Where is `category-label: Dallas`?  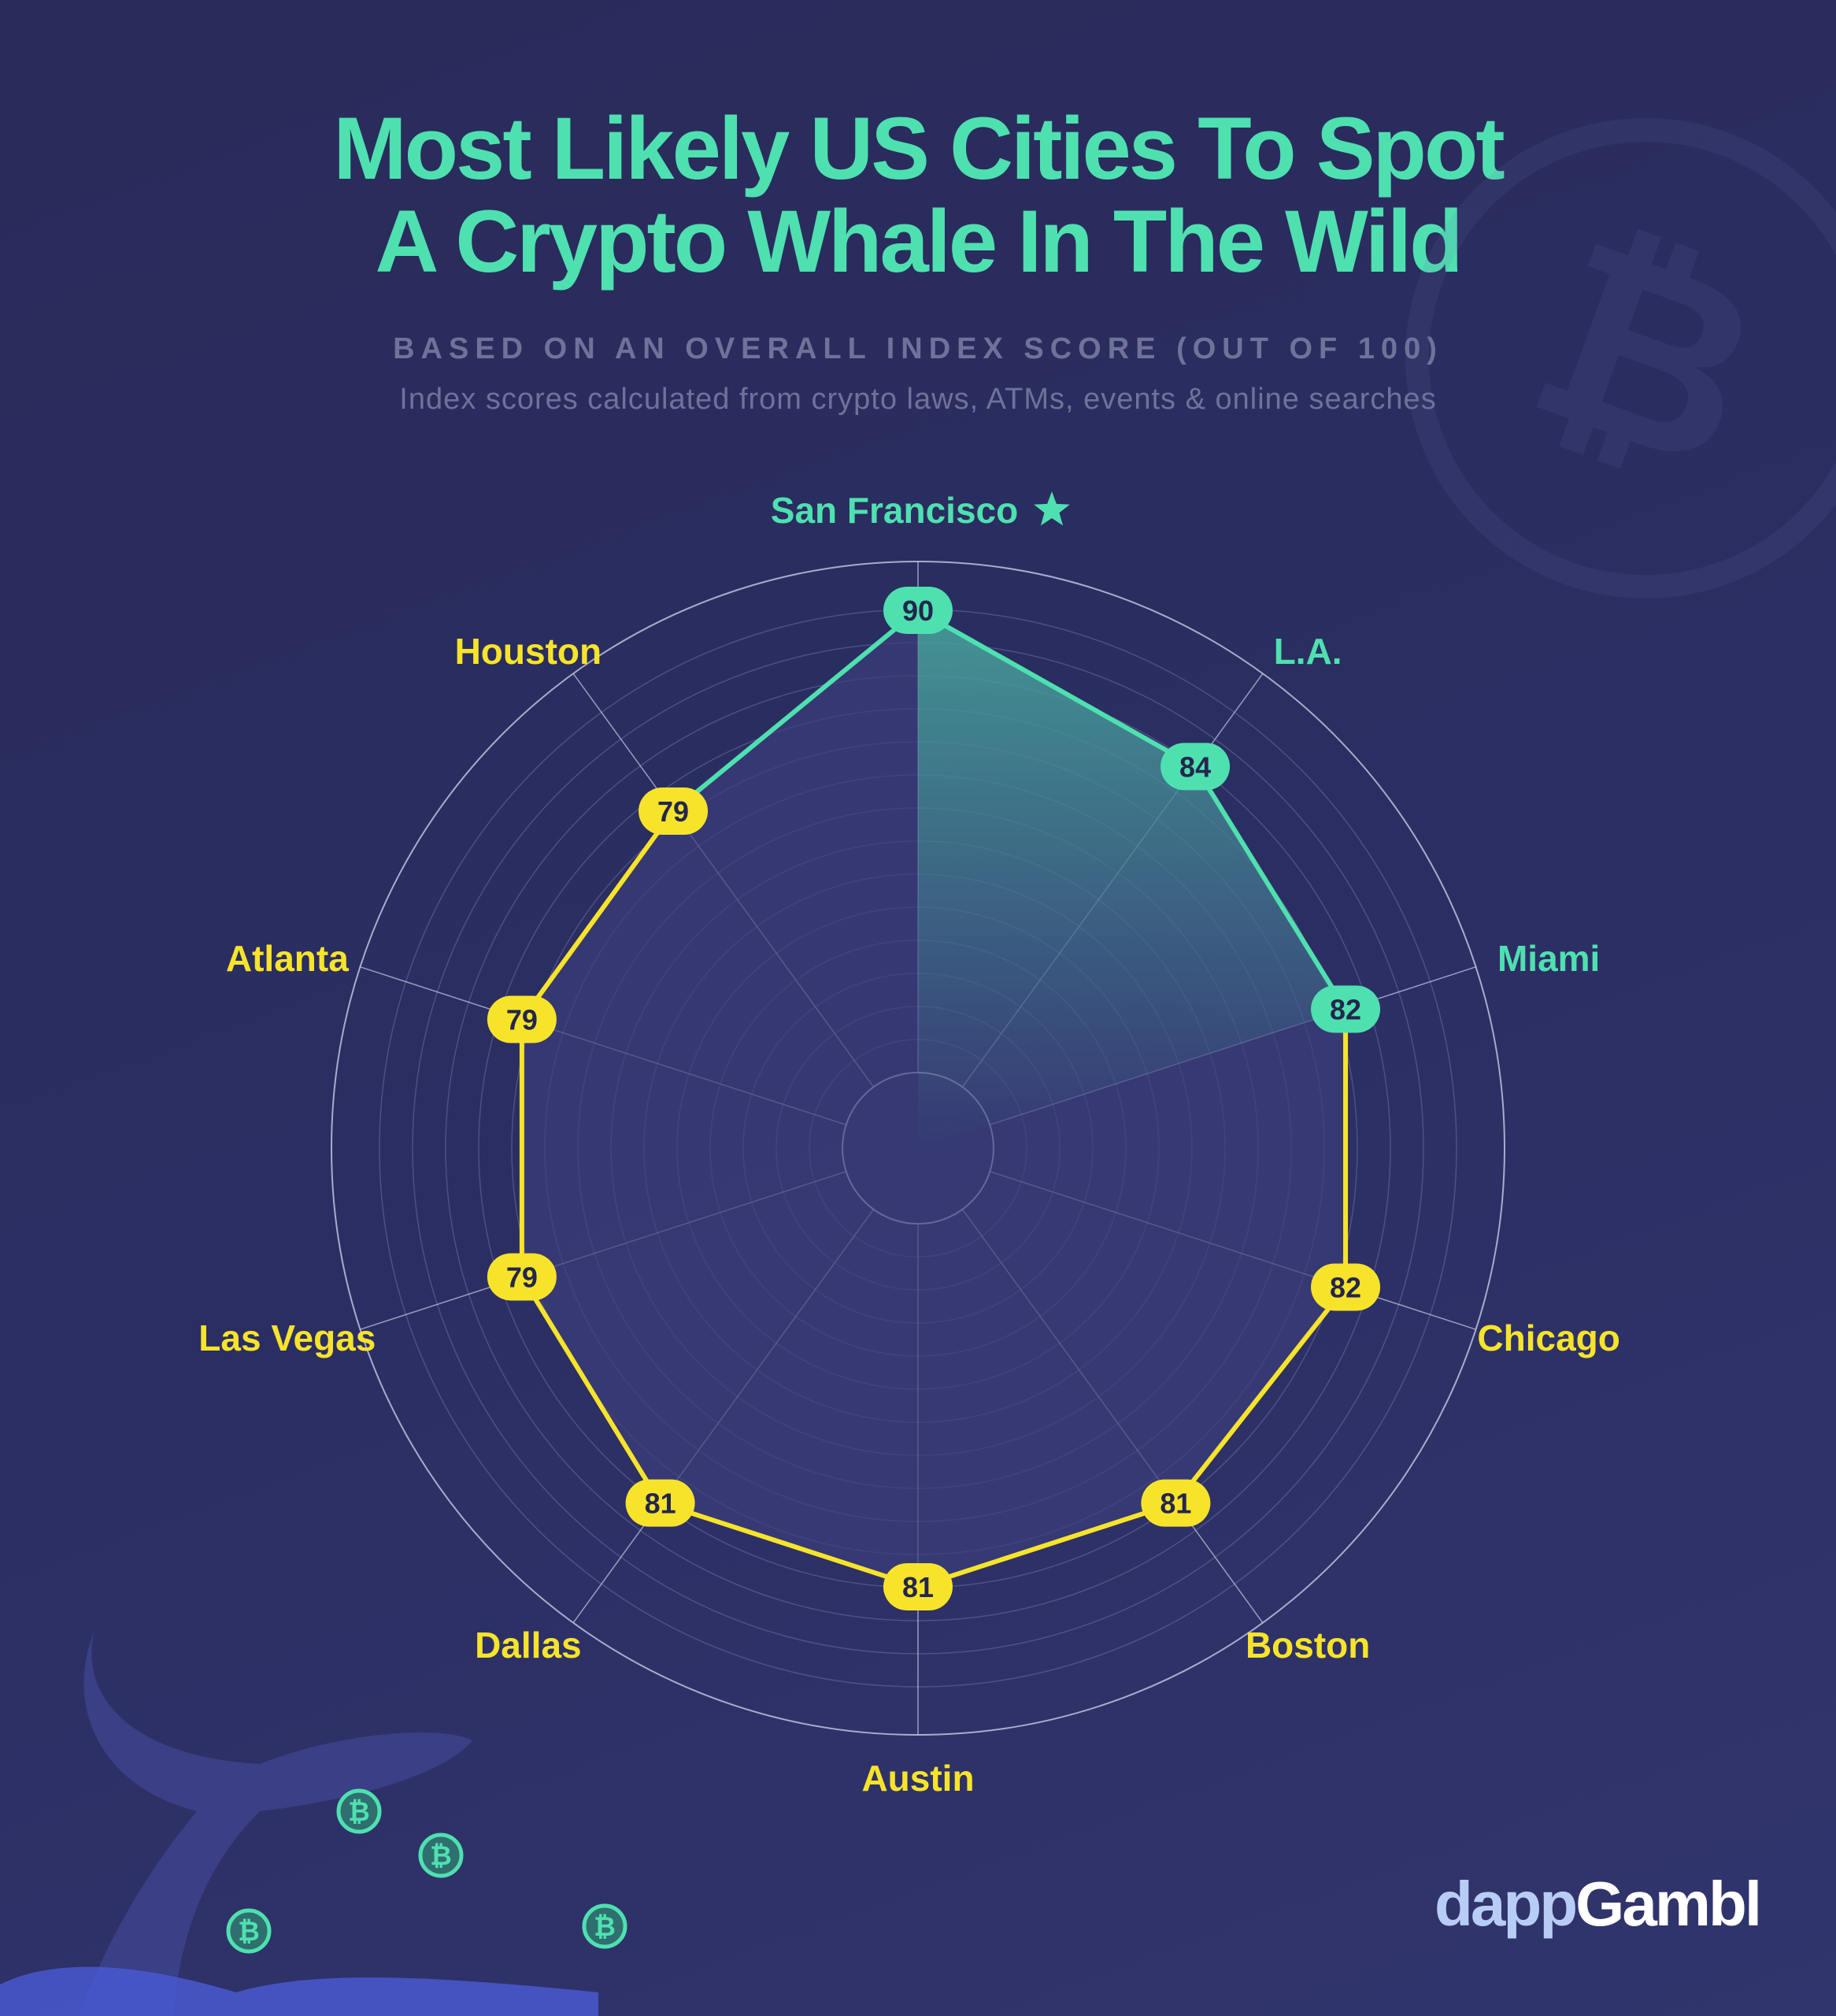 category-label: Dallas is located at coordinates (528, 1645).